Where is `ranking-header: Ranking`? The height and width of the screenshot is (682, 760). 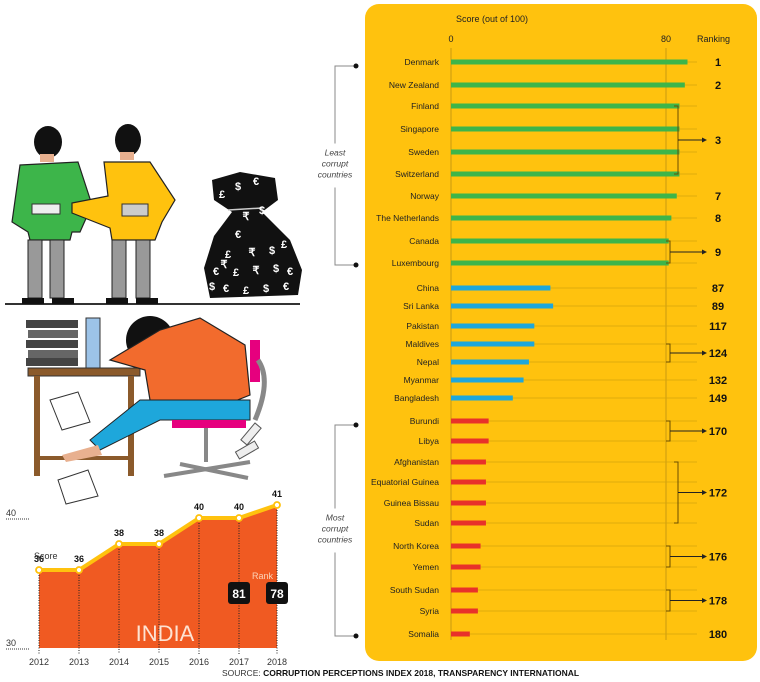
ranking-header: Ranking is located at coordinates (713, 39).